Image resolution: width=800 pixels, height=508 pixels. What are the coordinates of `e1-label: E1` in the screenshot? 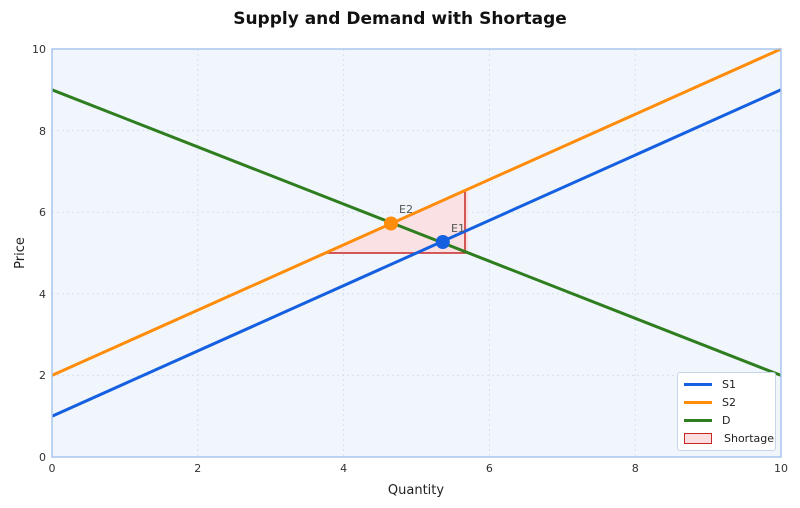 It's located at (458, 228).